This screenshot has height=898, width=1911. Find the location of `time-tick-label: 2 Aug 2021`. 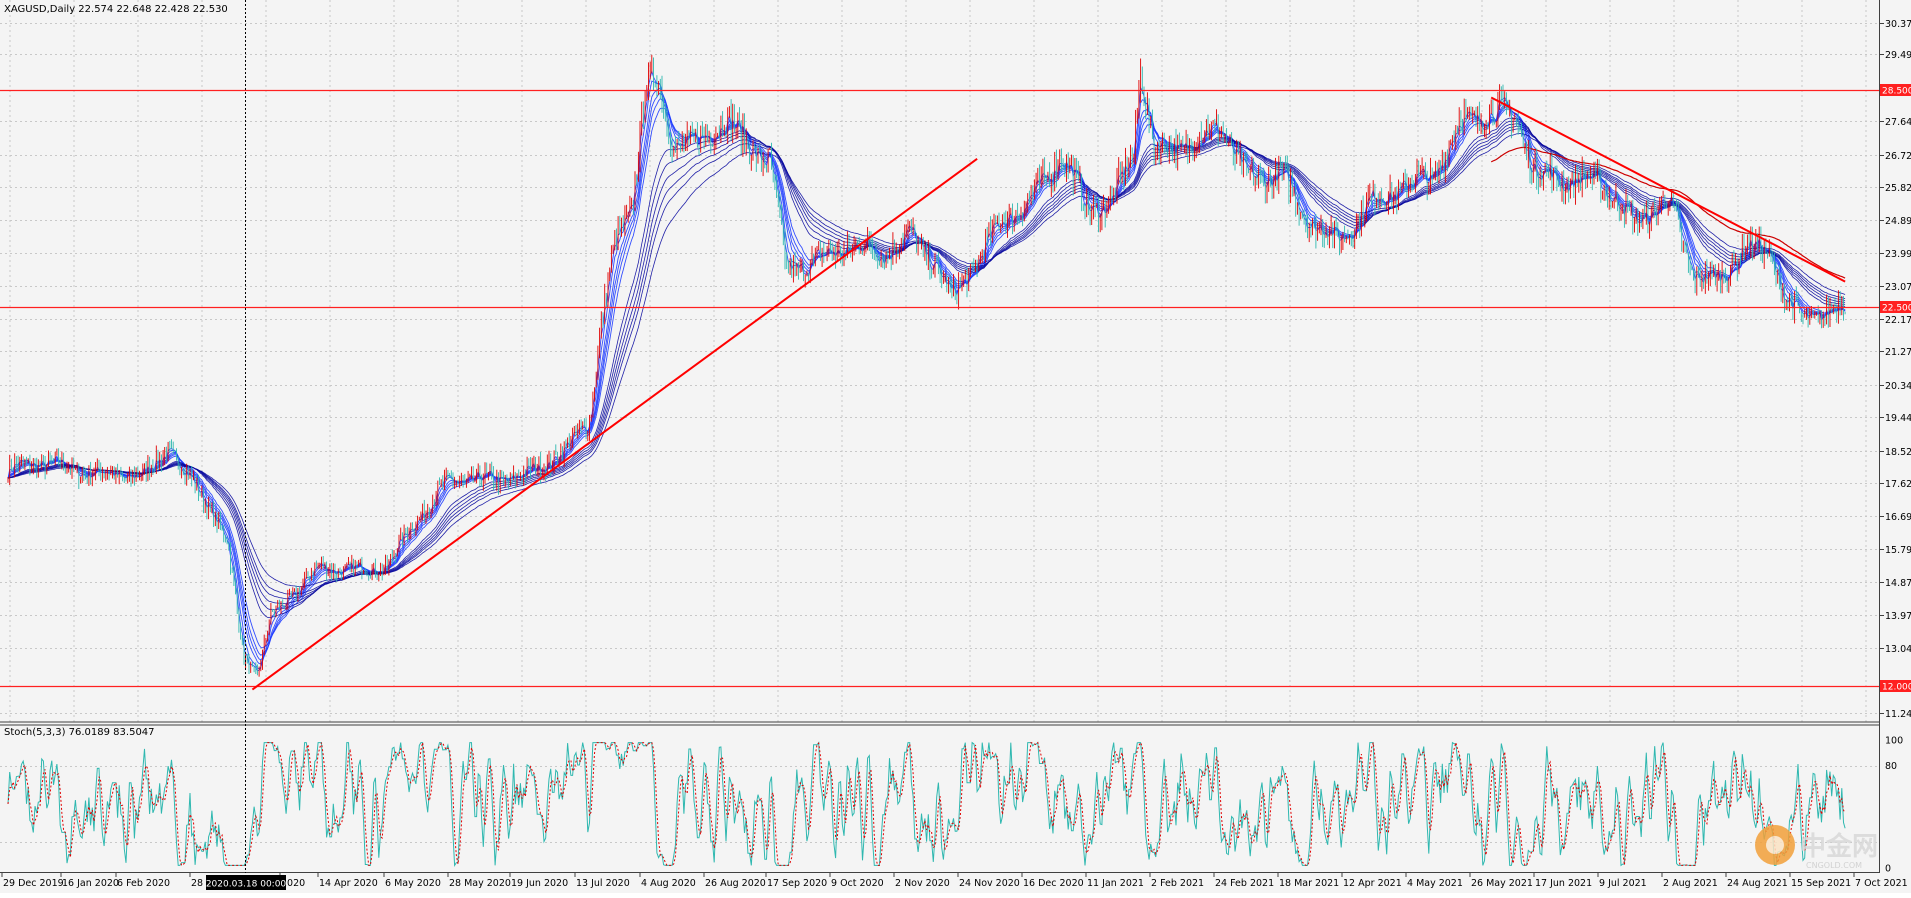

time-tick-label: 2 Aug 2021 is located at coordinates (1690, 883).